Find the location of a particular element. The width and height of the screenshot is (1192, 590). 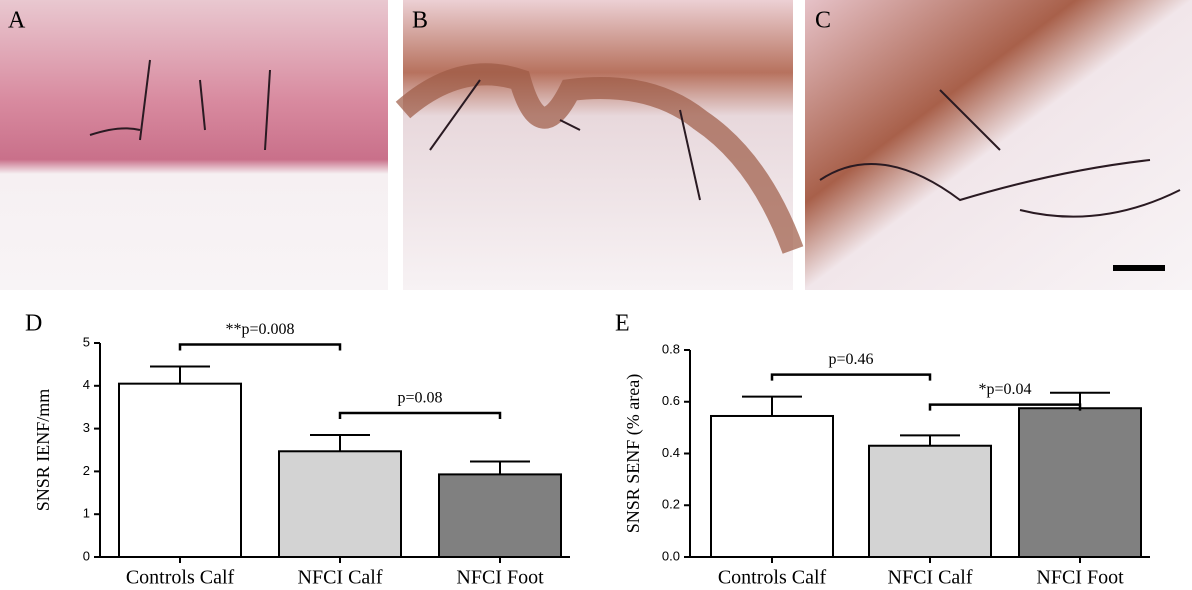

y-tick-label: 3 is located at coordinates (86, 427).